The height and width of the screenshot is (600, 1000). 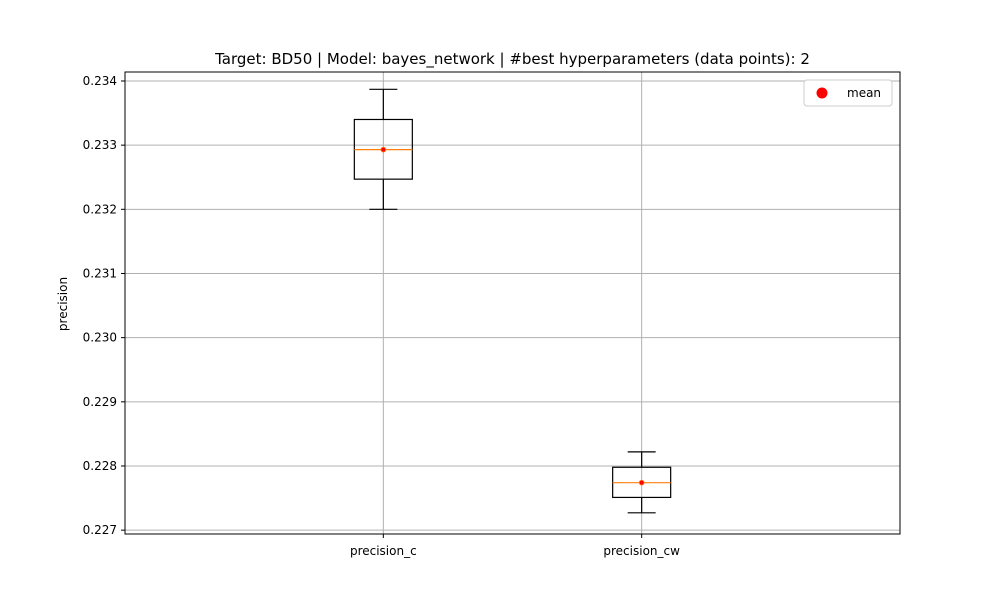 I want to click on legend-box, so click(x=848, y=93).